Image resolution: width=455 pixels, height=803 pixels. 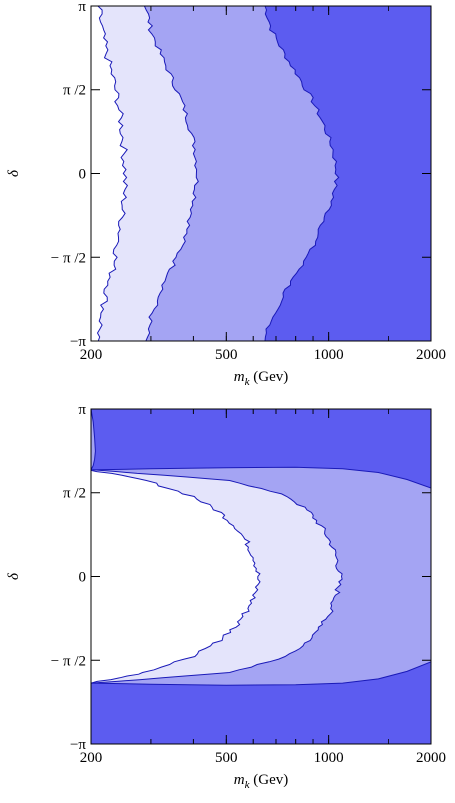 I want to click on region-light, so click(x=145, y=173).